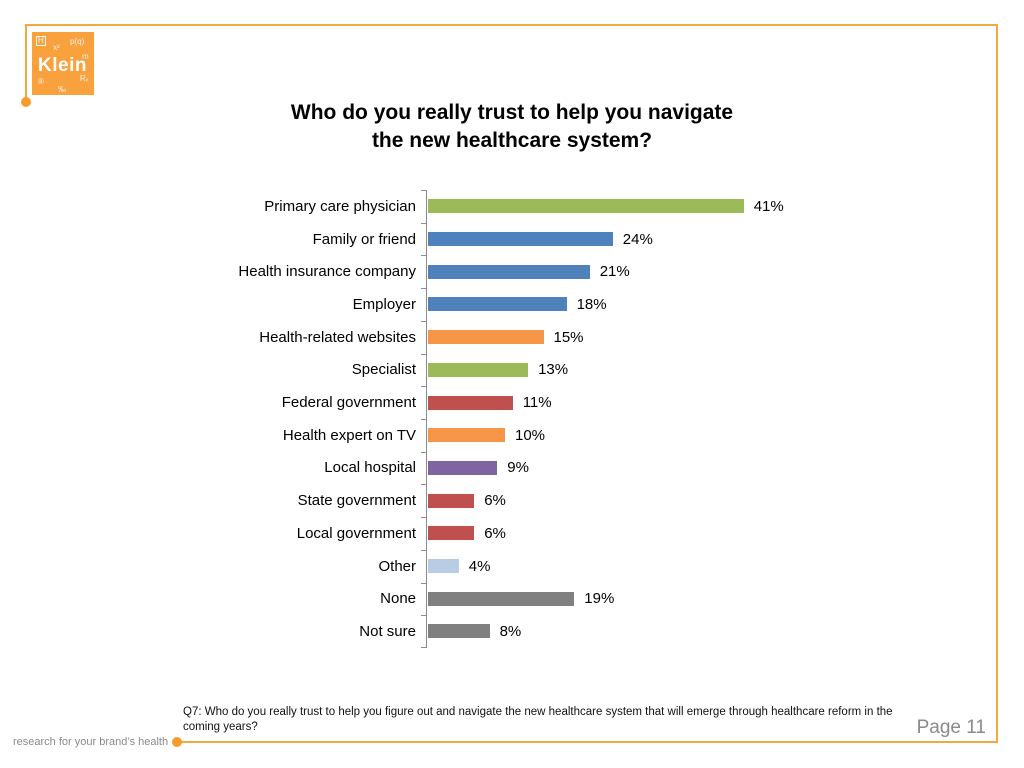 The width and height of the screenshot is (1024, 768). I want to click on category-label: None, so click(398, 599).